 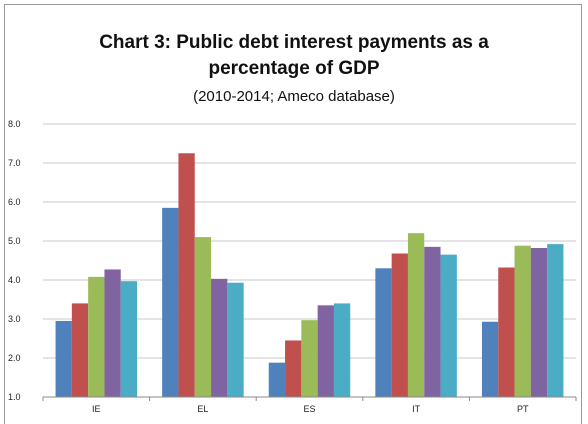 What do you see at coordinates (14, 202) in the screenshot?
I see `y-tick-label: 6.0` at bounding box center [14, 202].